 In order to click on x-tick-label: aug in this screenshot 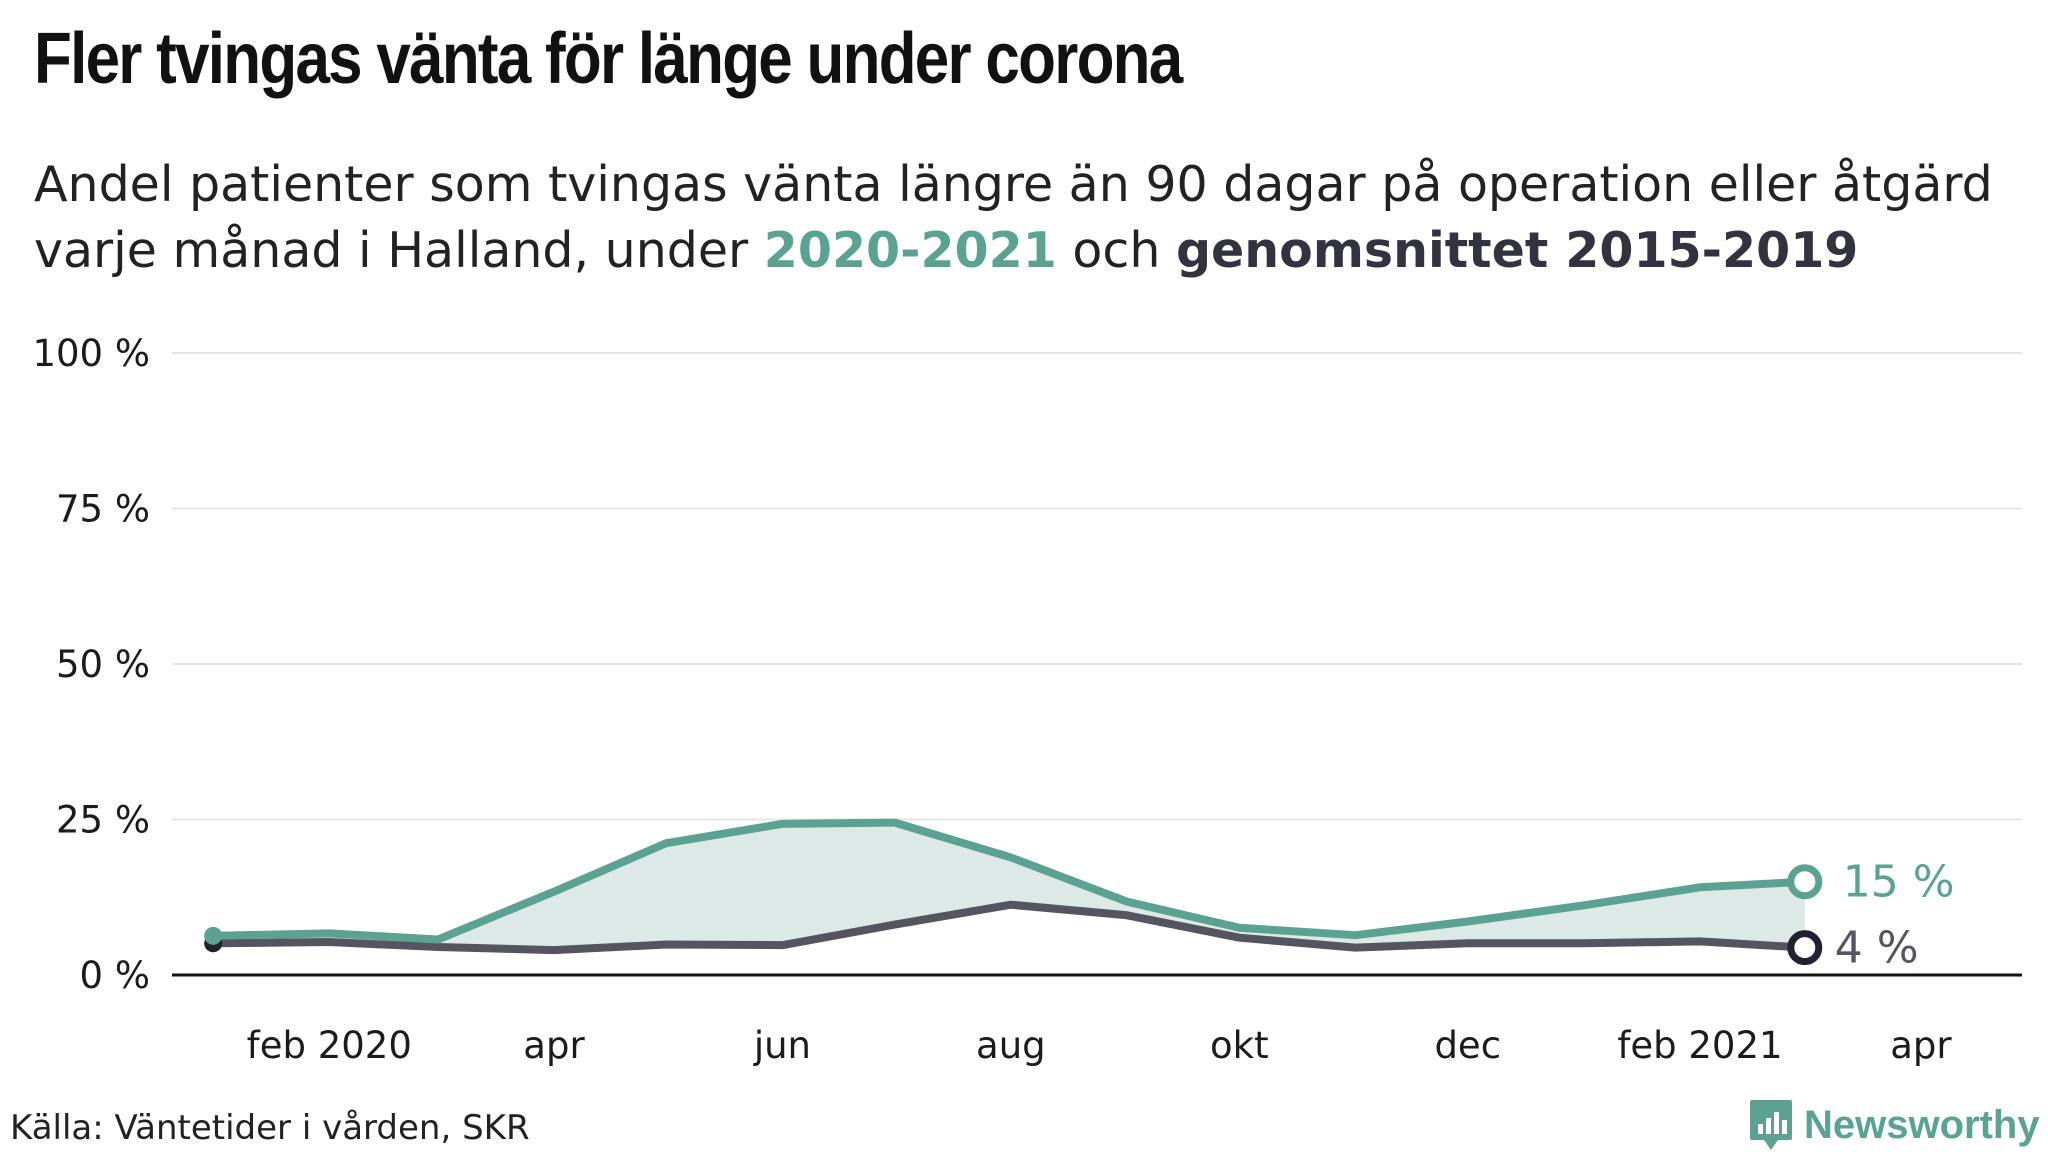, I will do `click(1011, 1045)`.